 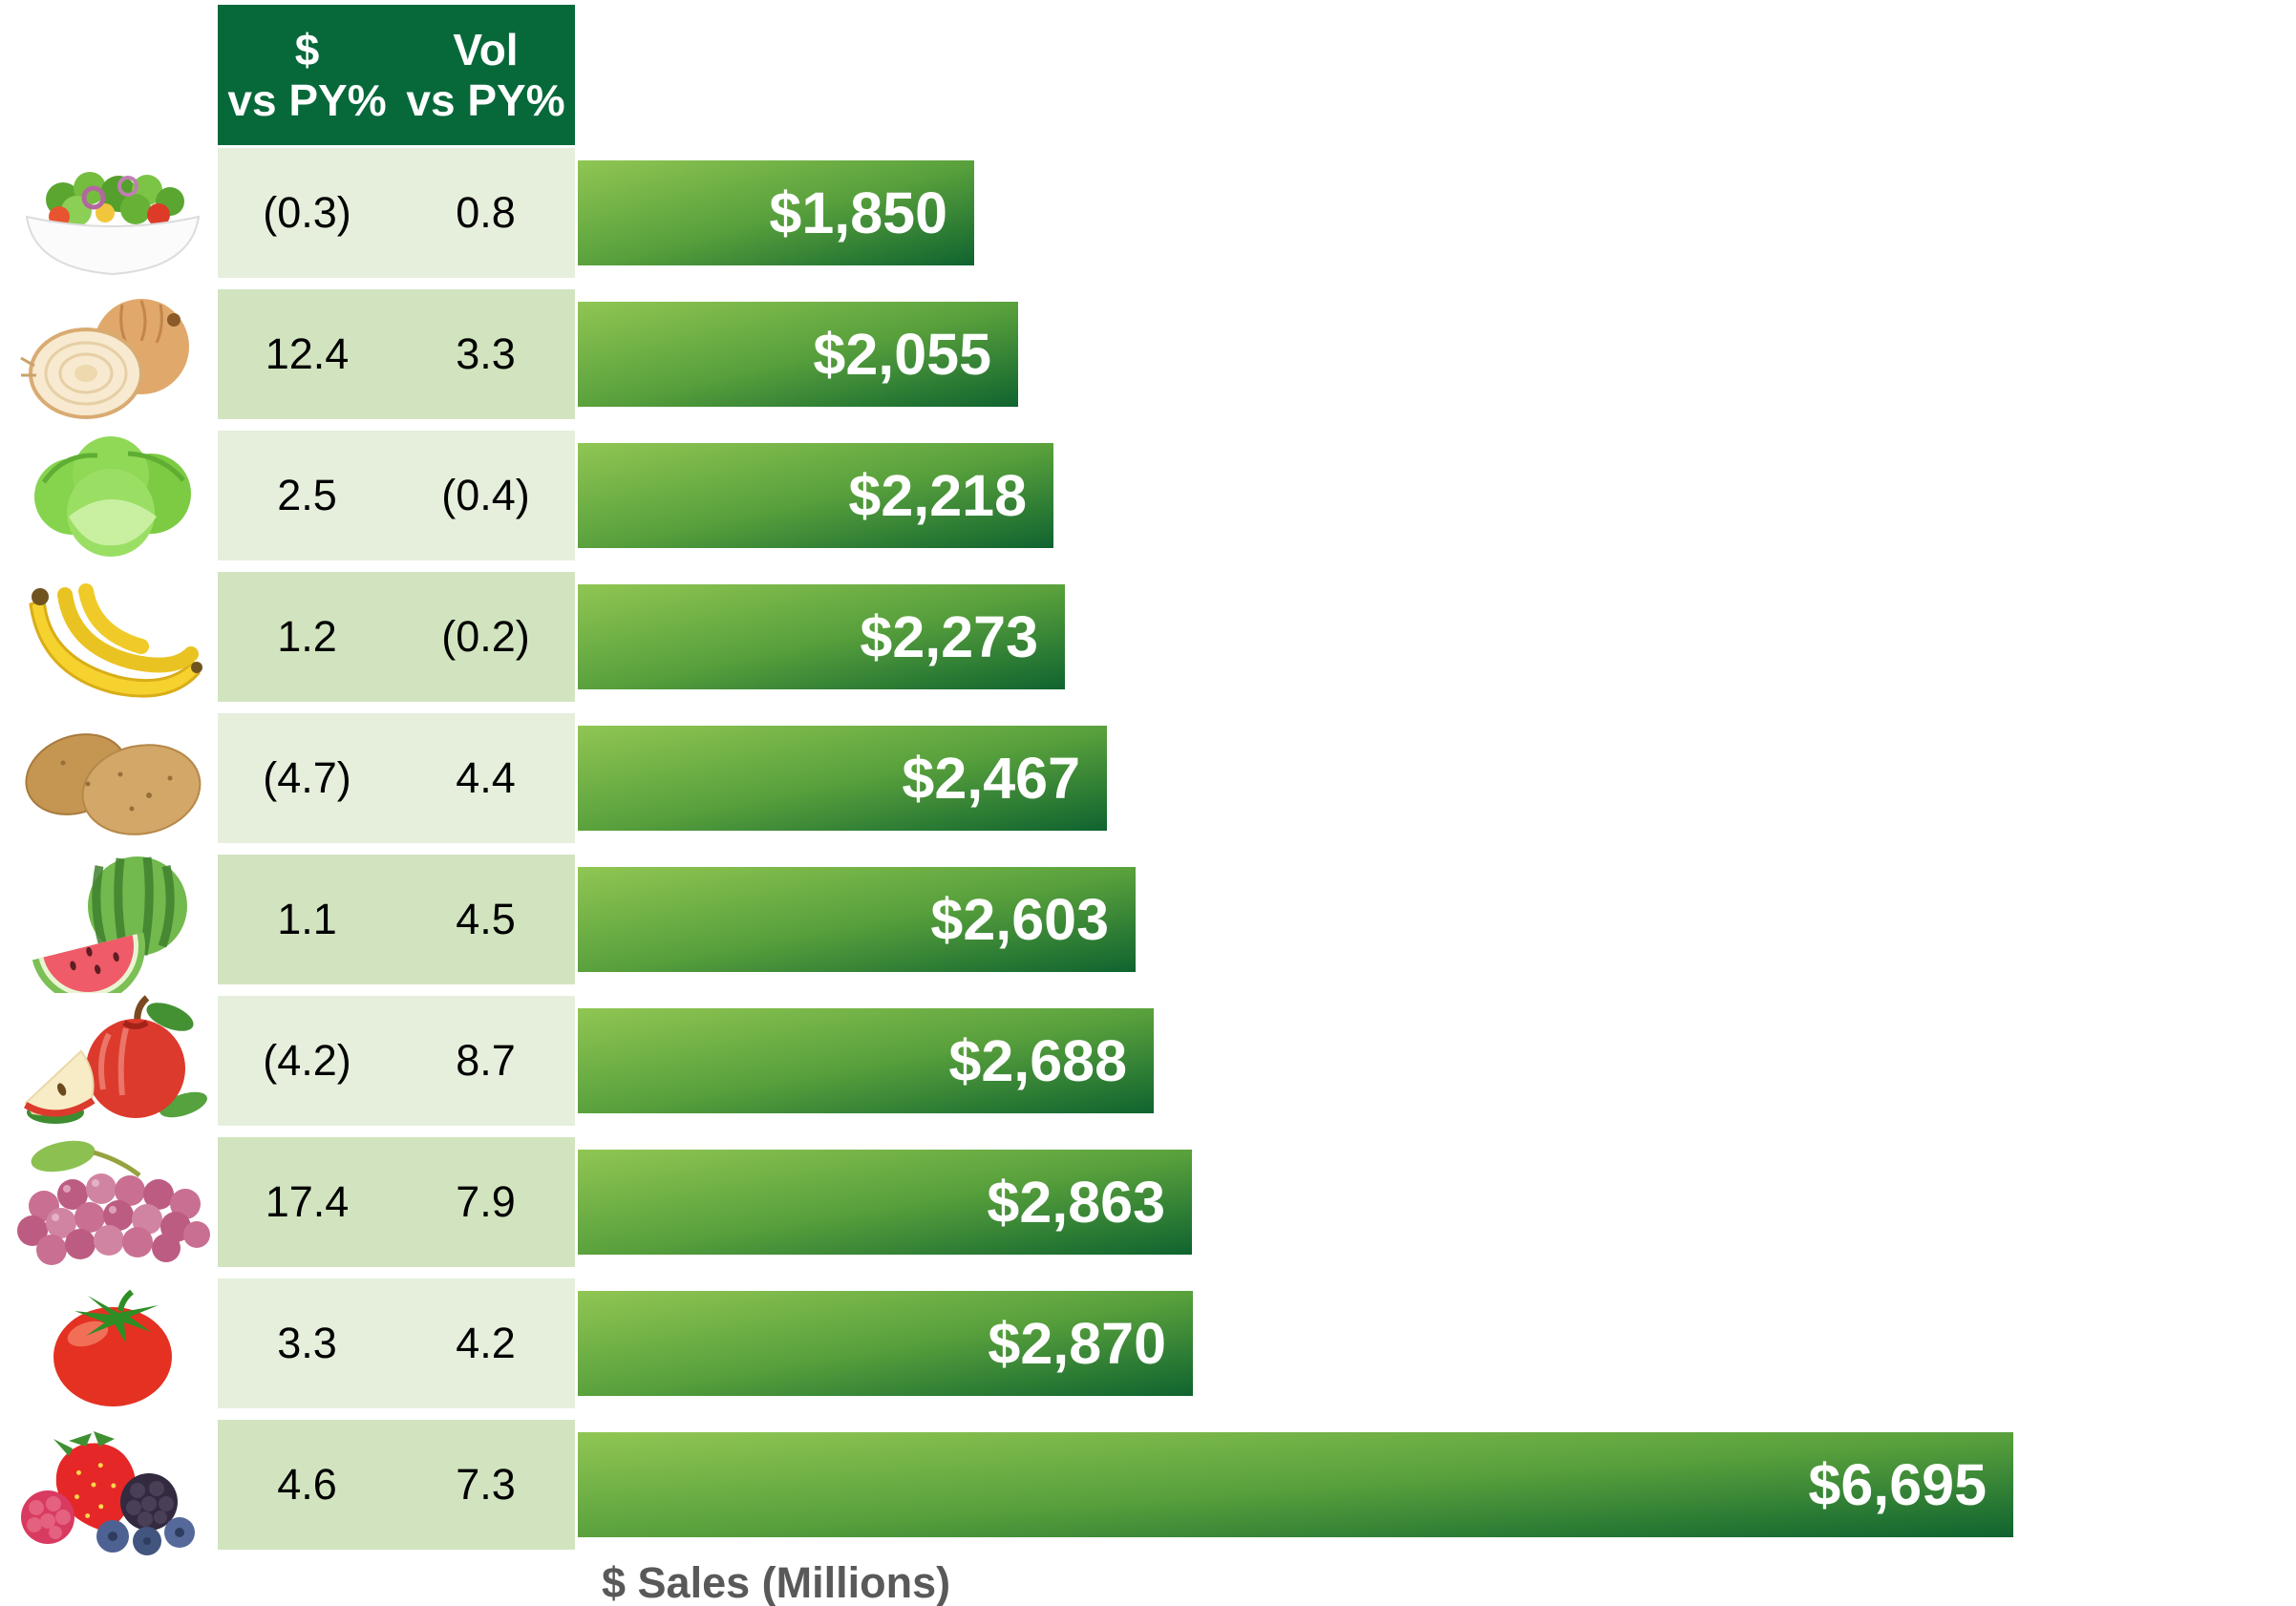 I want to click on sales-bar: $2,870, so click(x=885, y=1343).